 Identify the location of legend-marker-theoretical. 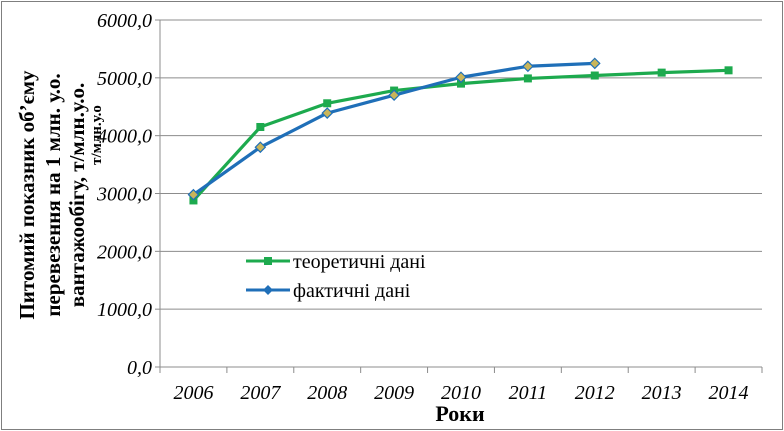
(268, 261).